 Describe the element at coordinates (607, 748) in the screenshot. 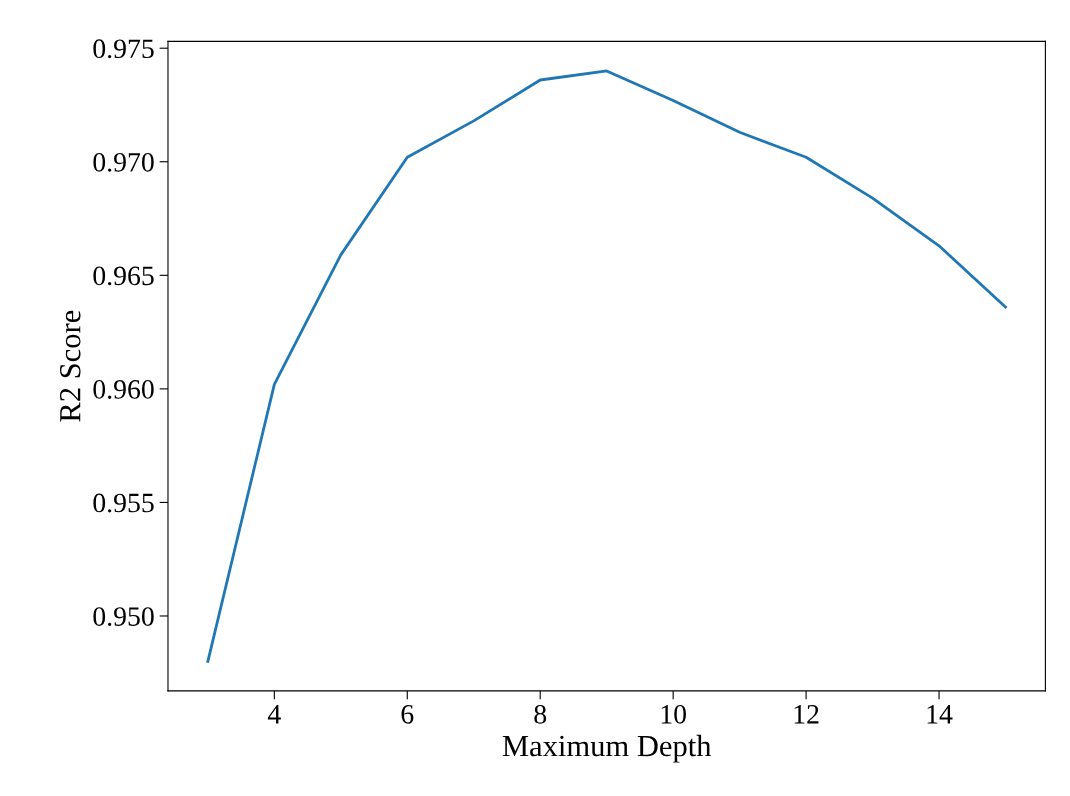

I see `x-axis-title: Maximum Depth` at that location.